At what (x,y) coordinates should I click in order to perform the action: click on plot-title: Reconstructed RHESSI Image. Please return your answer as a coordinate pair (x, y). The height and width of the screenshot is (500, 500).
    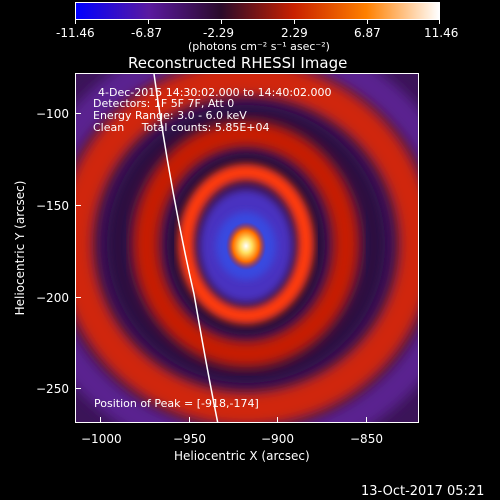
    Looking at the image, I should click on (238, 63).